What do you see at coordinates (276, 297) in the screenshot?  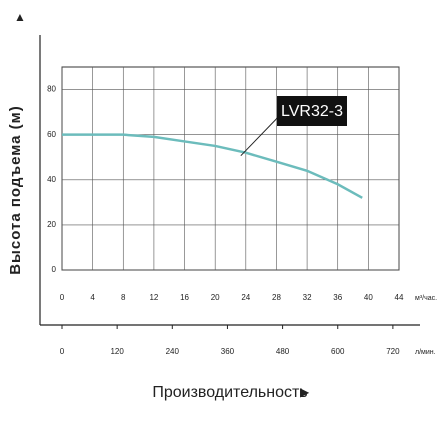 I see `x-tick-label: 28` at bounding box center [276, 297].